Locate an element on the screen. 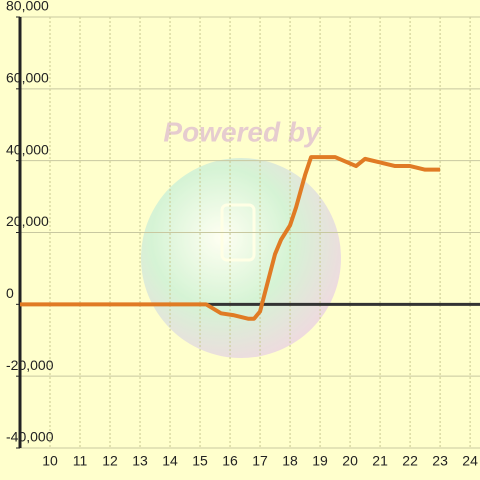  x-tick-label: 14 is located at coordinates (170, 461).